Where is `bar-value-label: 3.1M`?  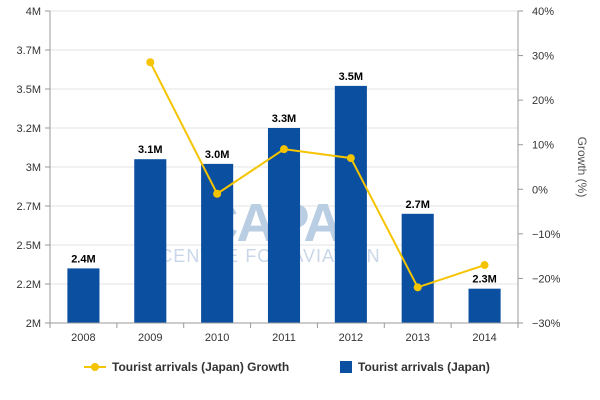
bar-value-label: 3.1M is located at coordinates (150, 150).